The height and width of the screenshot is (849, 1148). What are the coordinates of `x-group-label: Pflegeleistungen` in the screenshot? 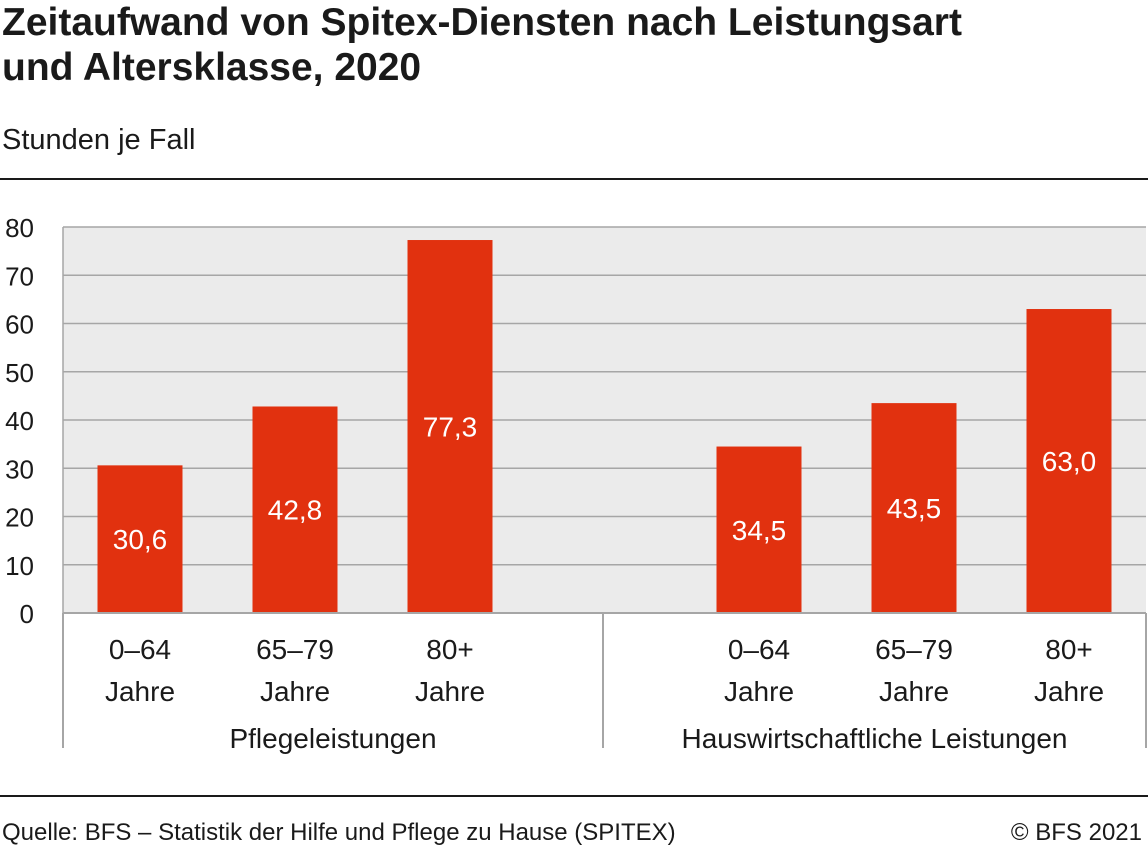 It's located at (332, 738).